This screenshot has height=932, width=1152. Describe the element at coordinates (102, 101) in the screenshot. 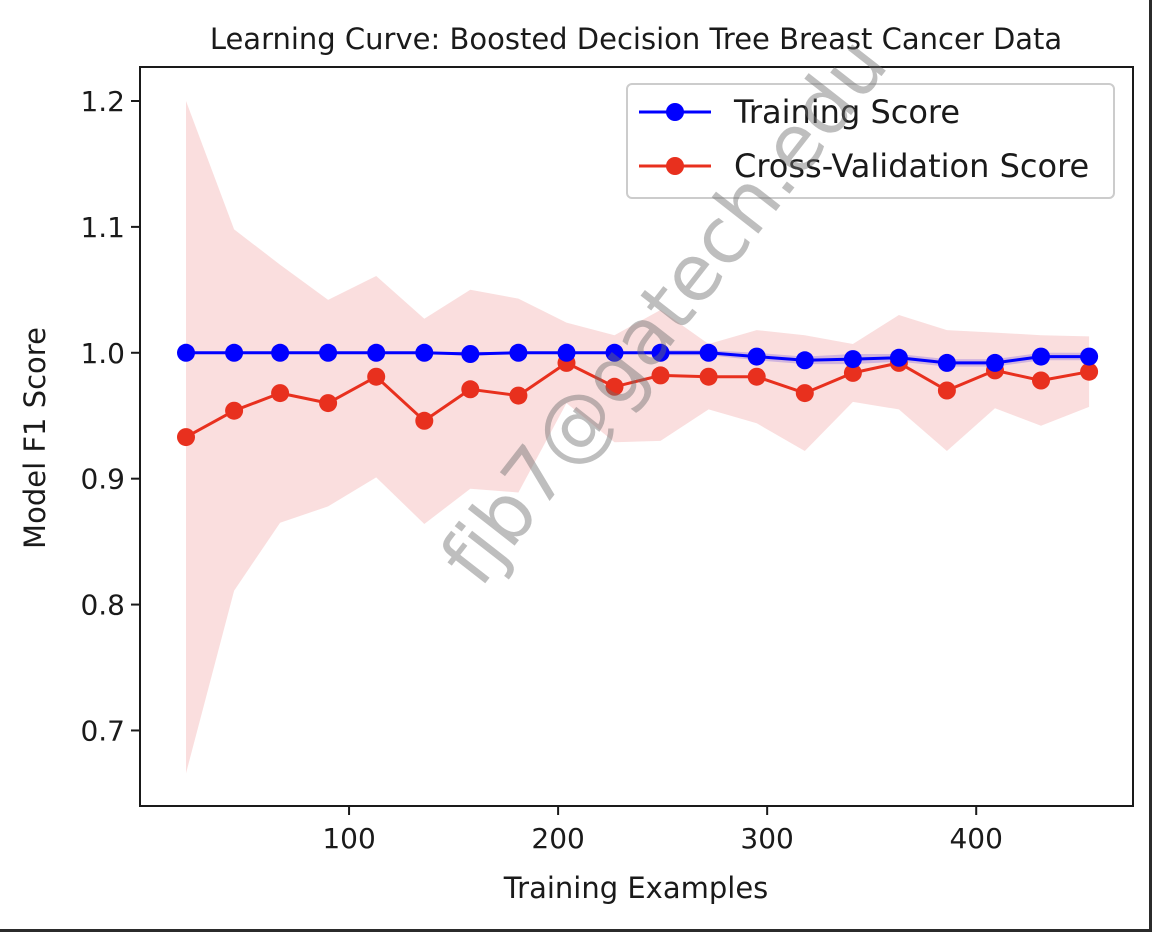

I see `y-tick-label: 1.2` at that location.